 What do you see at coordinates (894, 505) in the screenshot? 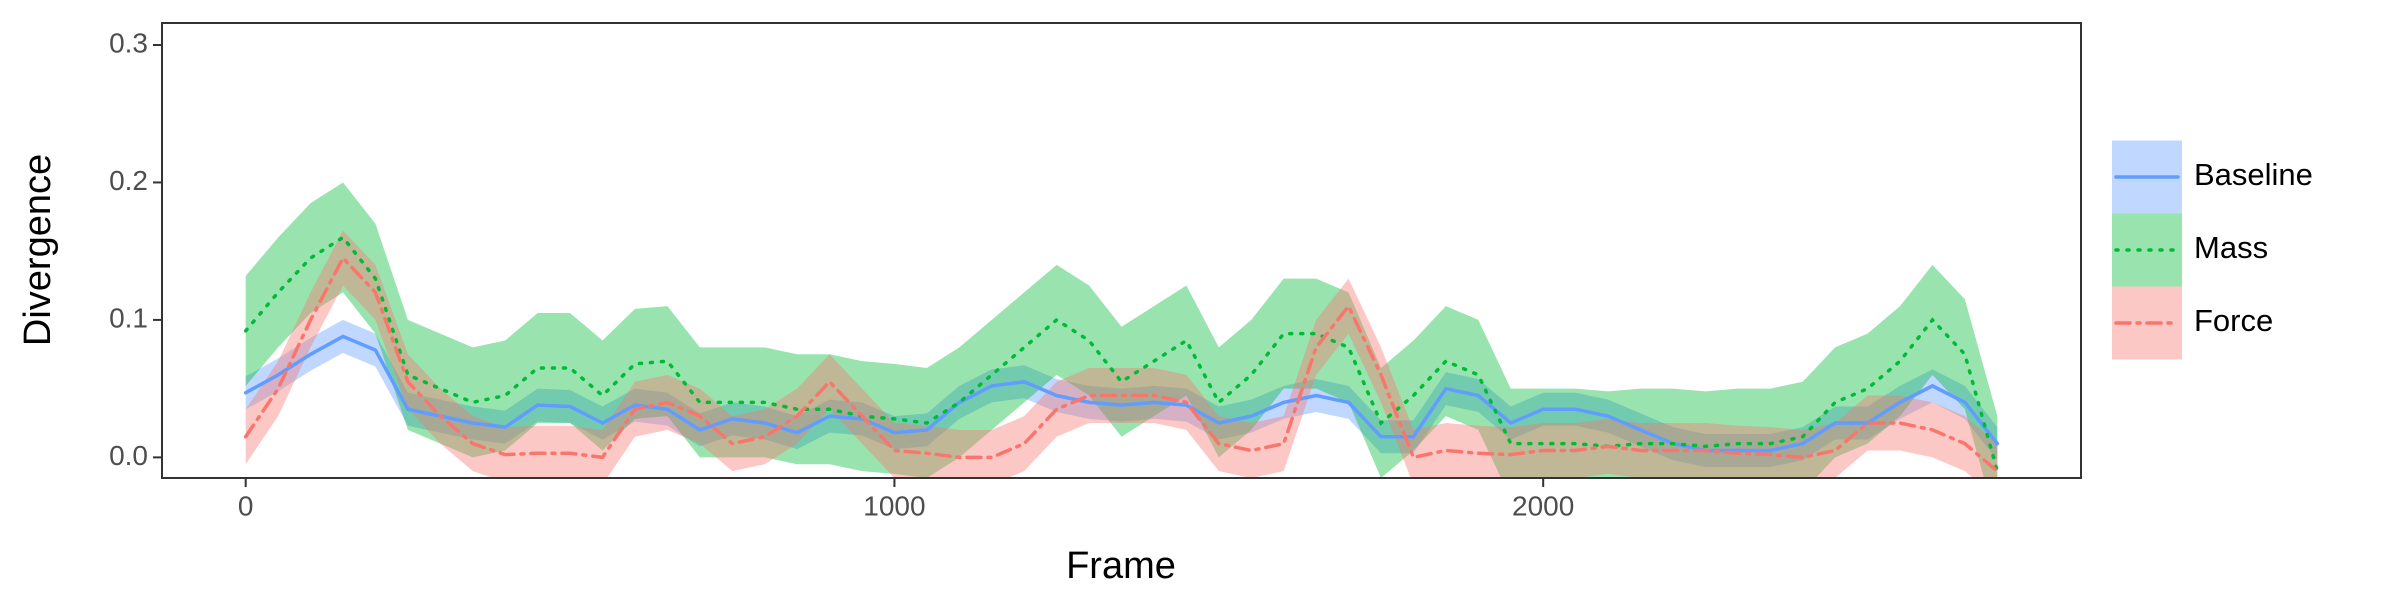
I see `x-tick-label: 1000` at bounding box center [894, 505].